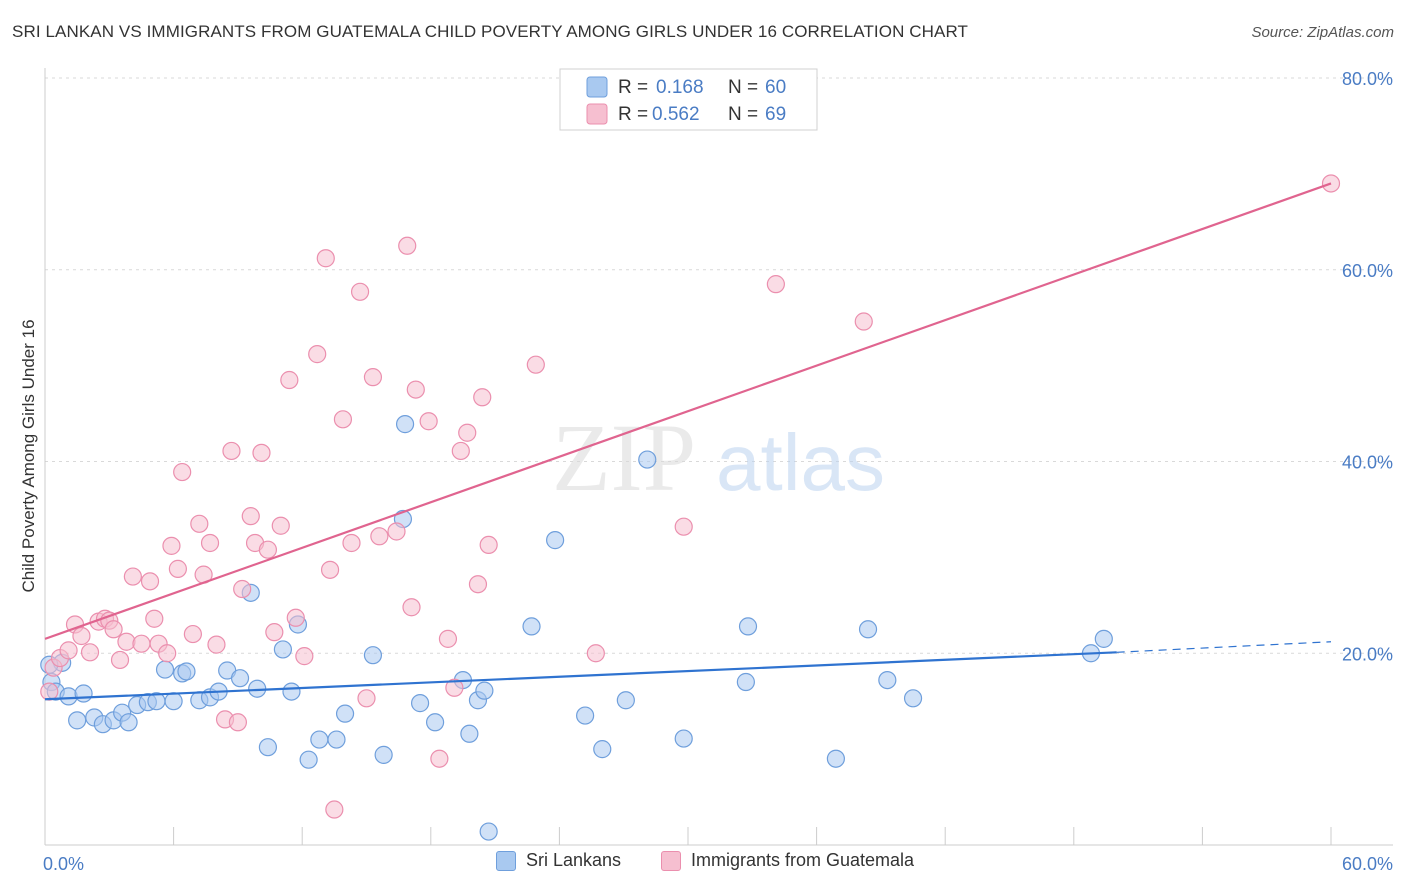 The image size is (1406, 892). Describe the element at coordinates (800, 462) in the screenshot. I see `watermark-atlas: atlas` at that location.